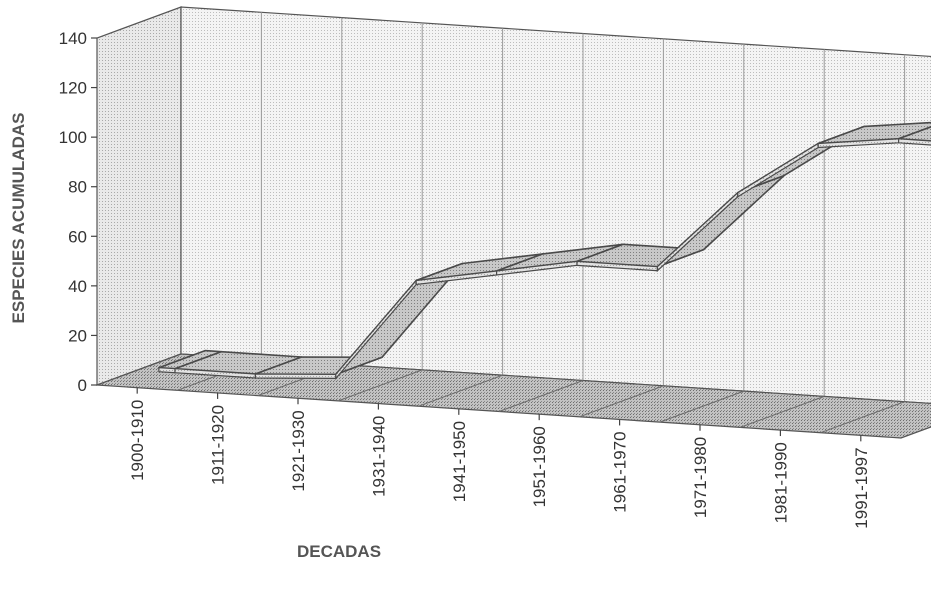  Describe the element at coordinates (77, 187) in the screenshot. I see `y-tick-label: 80` at that location.